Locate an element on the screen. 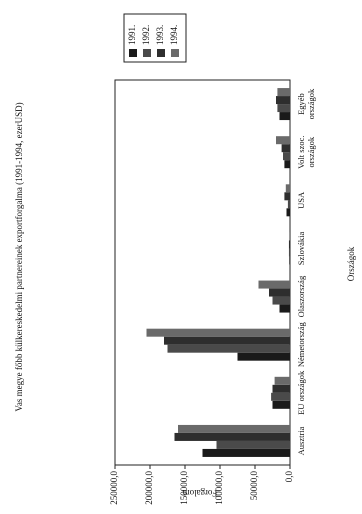  x-tick-label-box: Olaszország is located at coordinates (301, 296).